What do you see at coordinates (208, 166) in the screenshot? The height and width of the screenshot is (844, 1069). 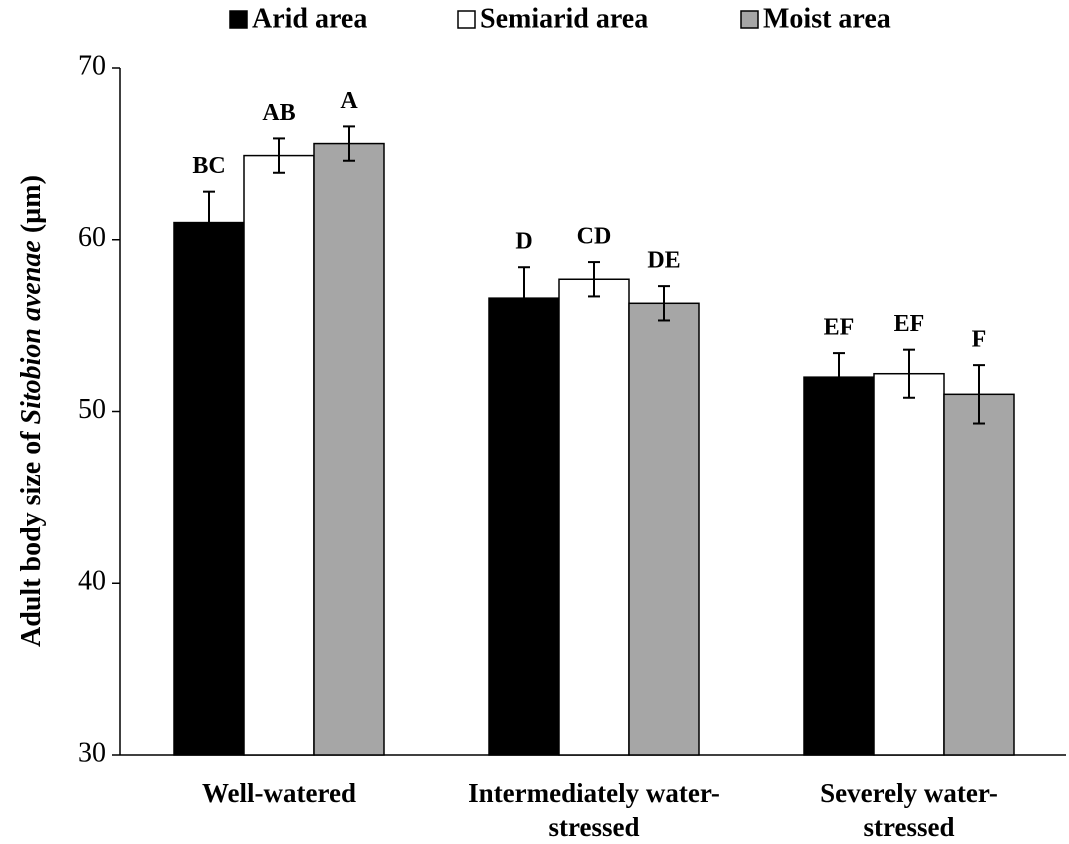 I see `annotation: BC` at bounding box center [208, 166].